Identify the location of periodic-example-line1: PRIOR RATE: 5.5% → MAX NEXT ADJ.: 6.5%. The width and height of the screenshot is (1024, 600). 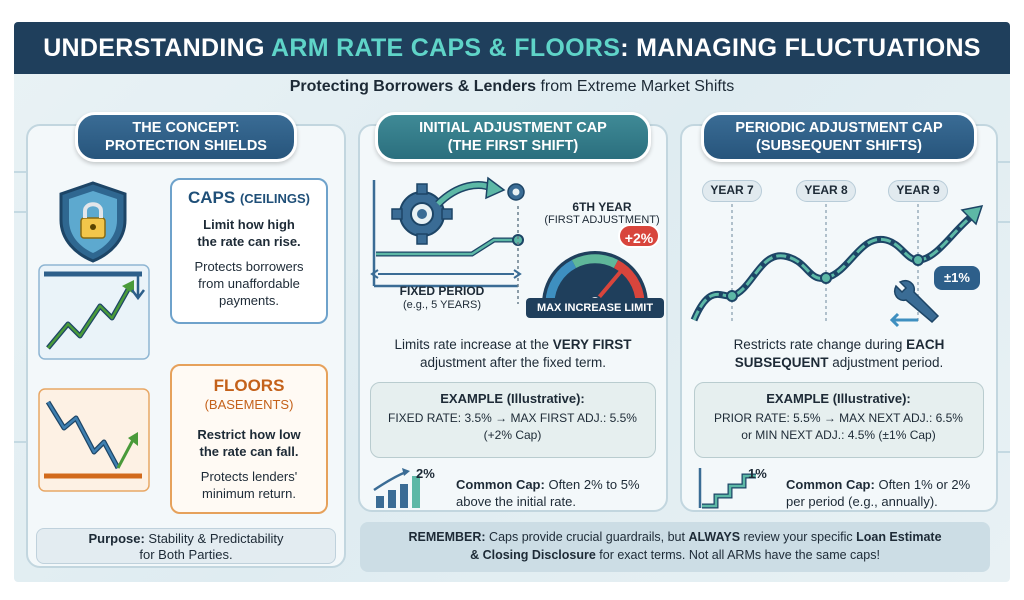
(838, 418).